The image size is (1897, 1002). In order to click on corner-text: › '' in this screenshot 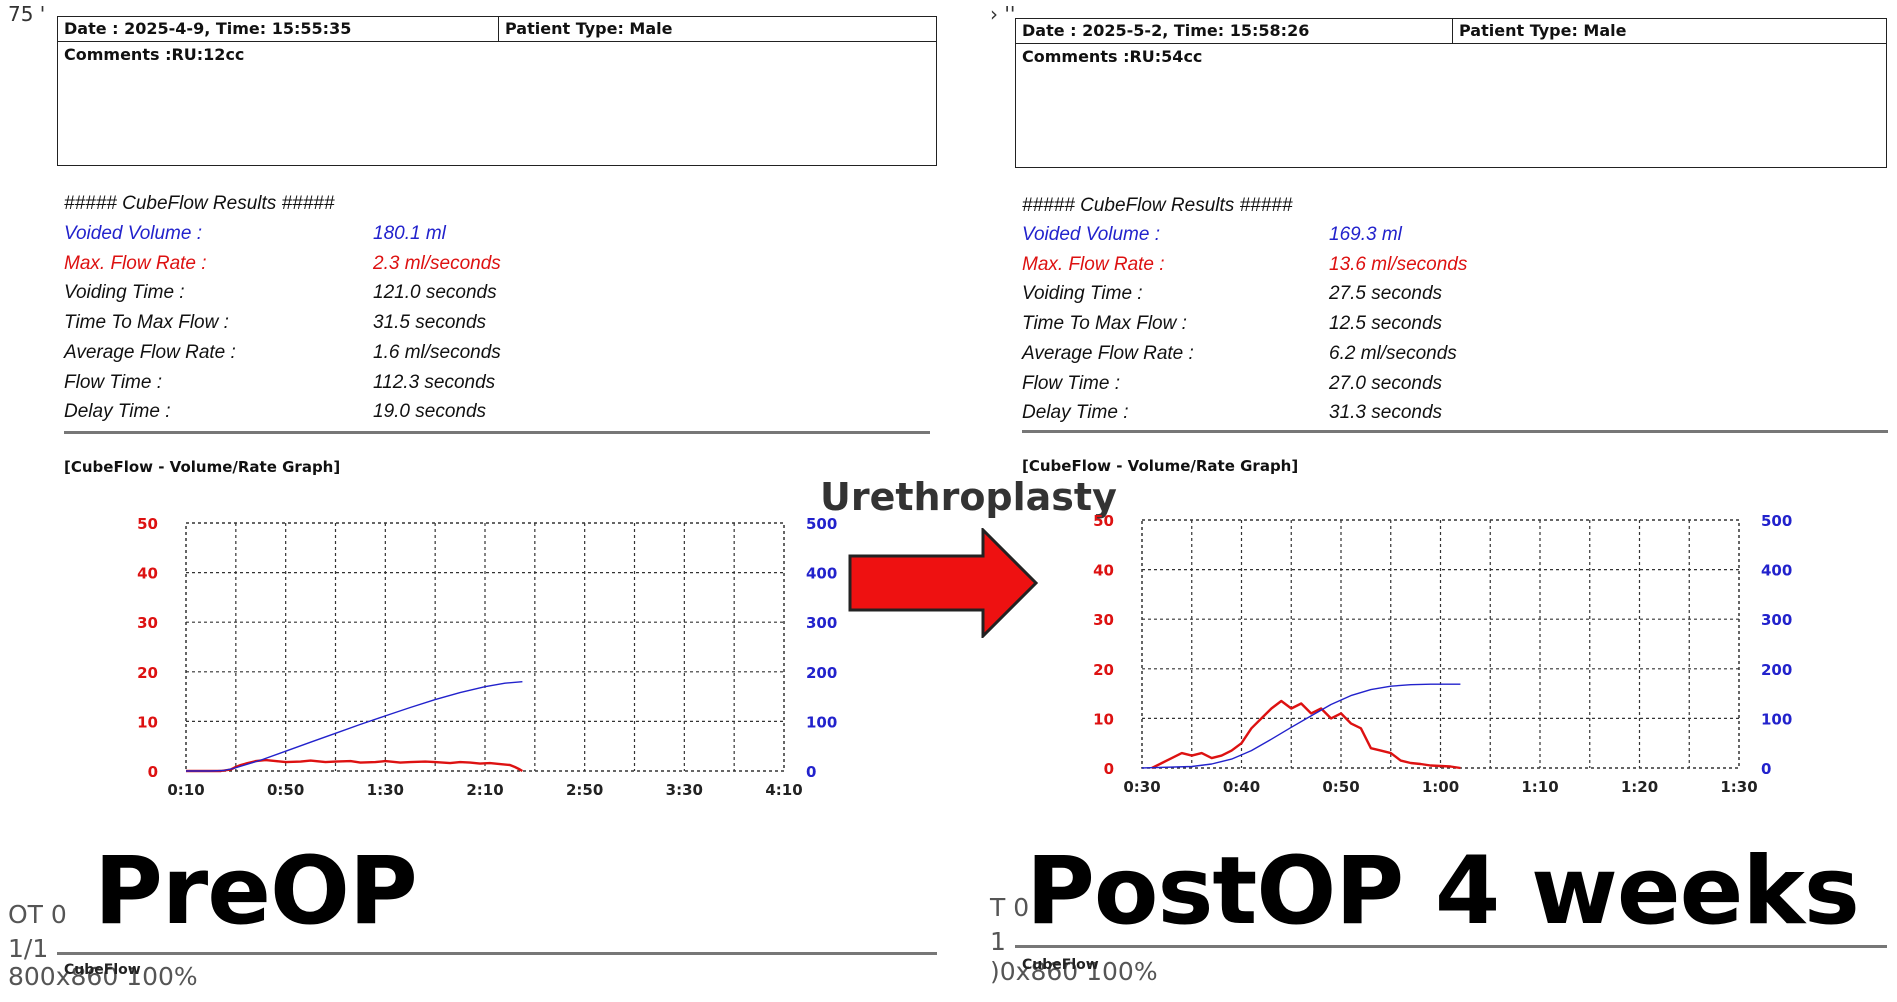, I will do `click(1003, 14)`.